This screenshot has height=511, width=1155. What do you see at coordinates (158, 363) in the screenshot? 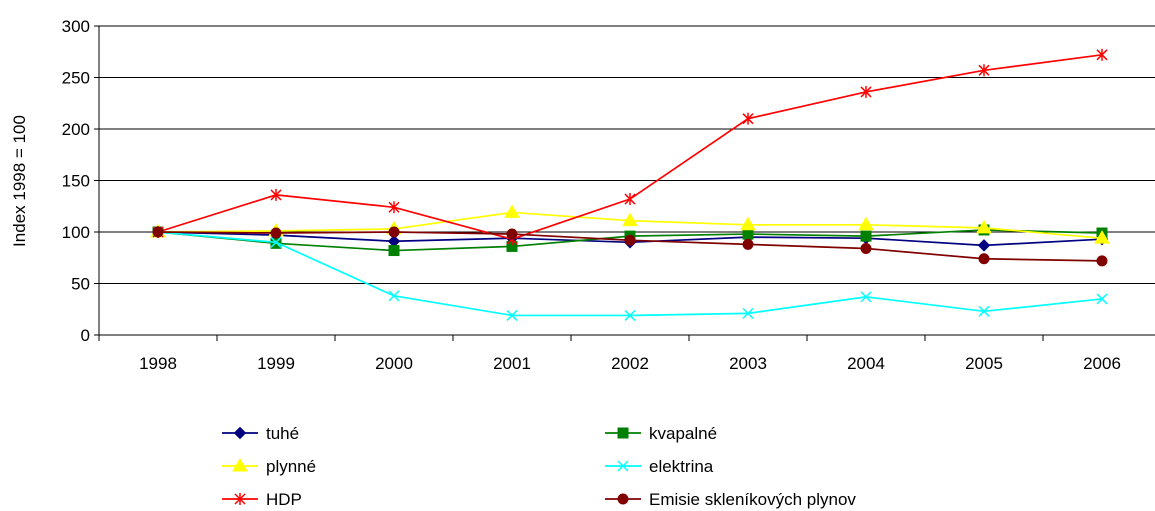
I see `x-tick-label: 1998` at bounding box center [158, 363].